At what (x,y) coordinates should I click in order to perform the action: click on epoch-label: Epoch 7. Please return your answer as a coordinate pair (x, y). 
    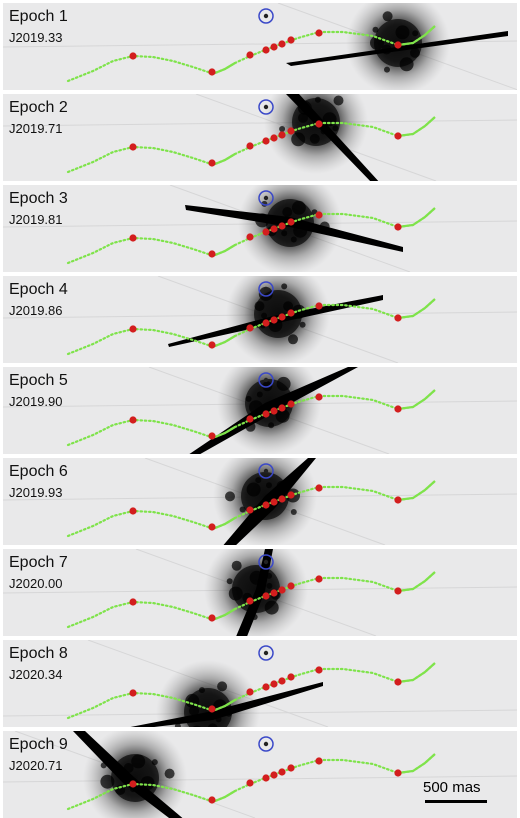
    Looking at the image, I should click on (38, 562).